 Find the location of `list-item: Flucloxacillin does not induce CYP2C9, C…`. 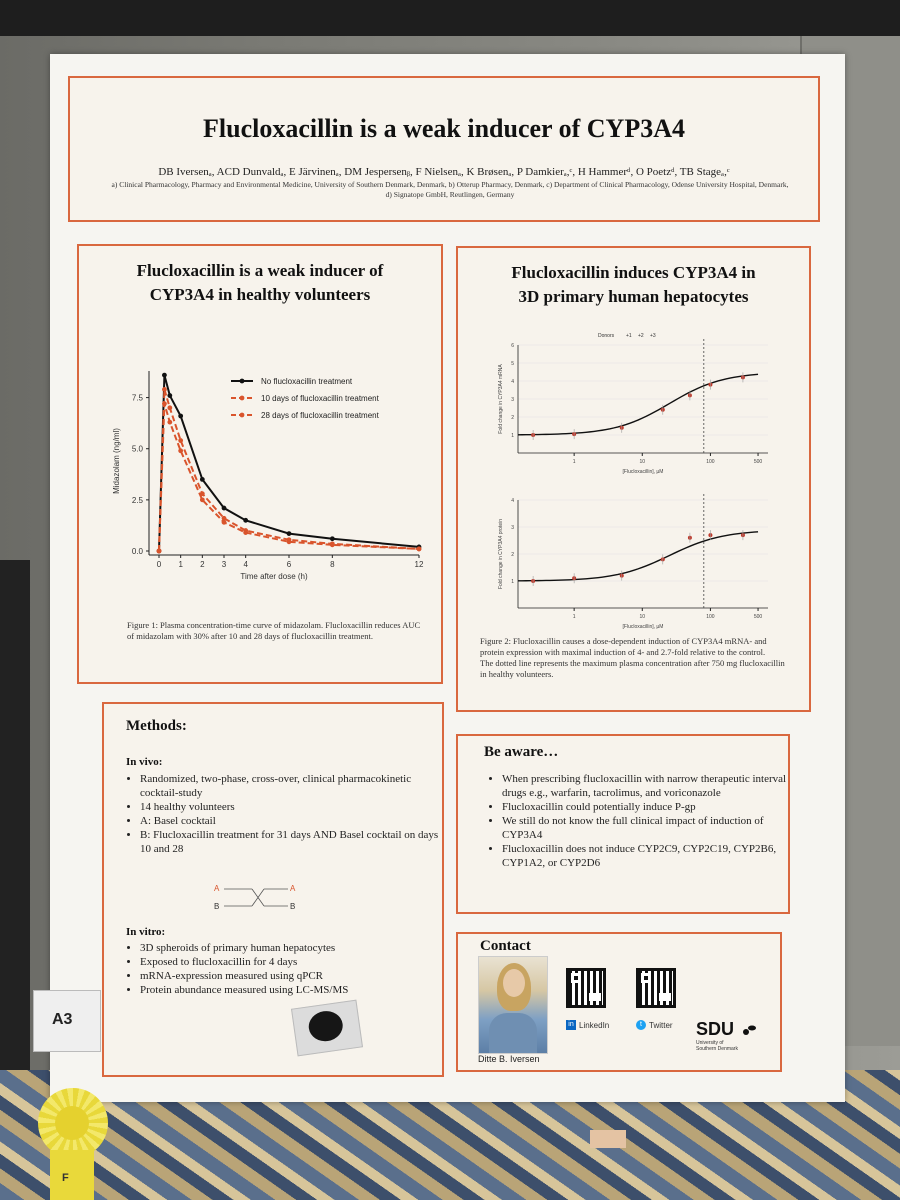

list-item: Flucloxacillin does not induce CYP2C9, C… is located at coordinates (647, 856).